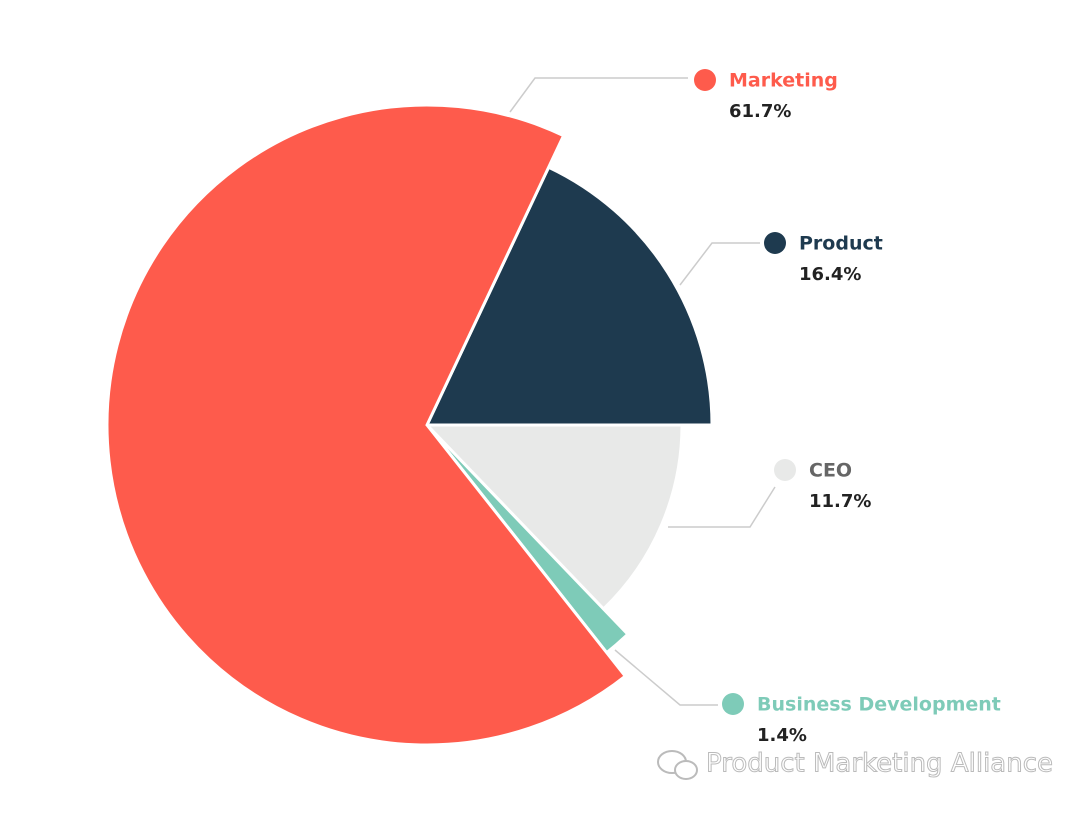 The width and height of the screenshot is (1080, 813). What do you see at coordinates (830, 274) in the screenshot?
I see `value-label: 16.4%` at bounding box center [830, 274].